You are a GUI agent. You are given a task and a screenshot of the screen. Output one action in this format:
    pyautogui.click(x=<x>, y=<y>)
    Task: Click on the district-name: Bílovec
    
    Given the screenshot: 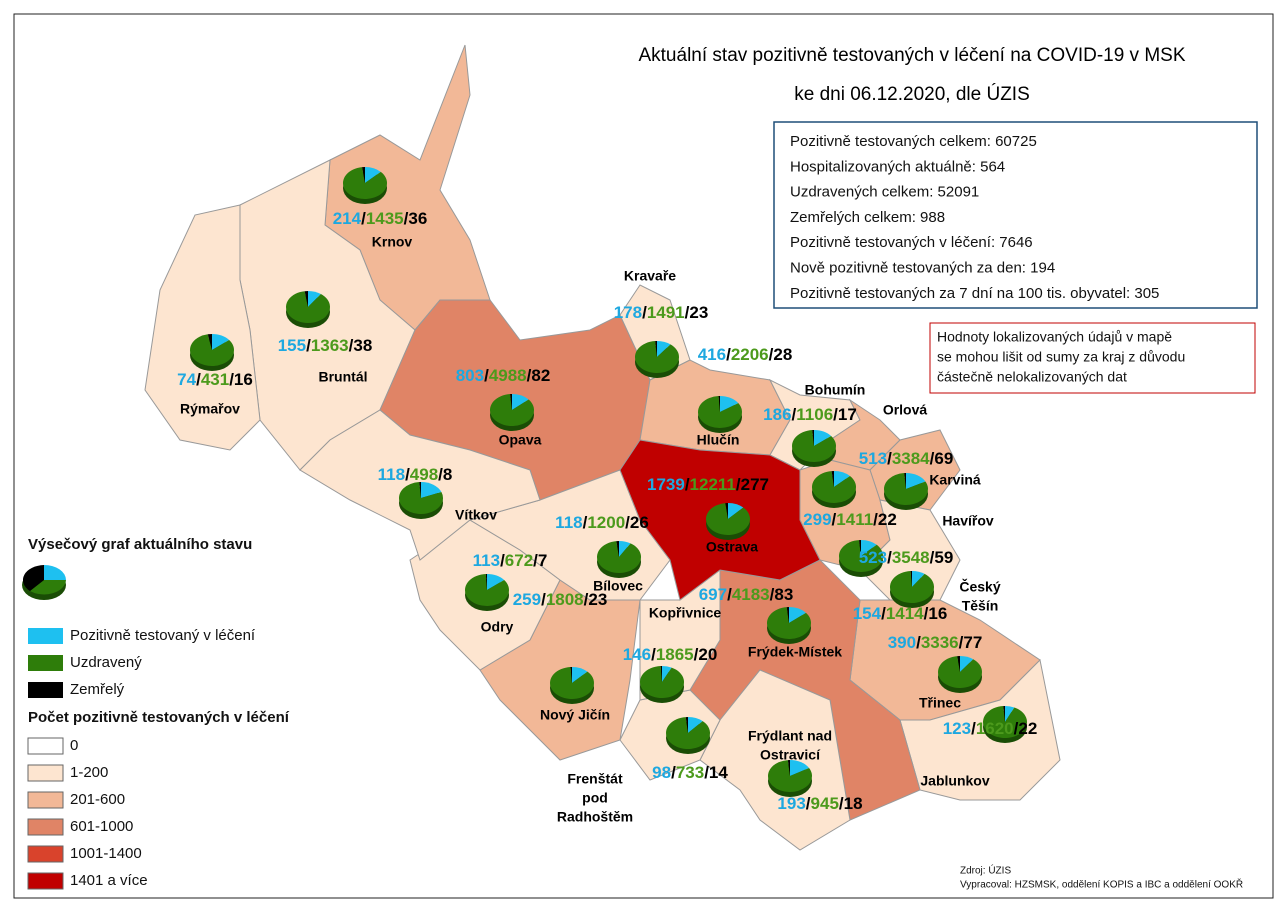 What is the action you would take?
    pyautogui.click(x=618, y=586)
    